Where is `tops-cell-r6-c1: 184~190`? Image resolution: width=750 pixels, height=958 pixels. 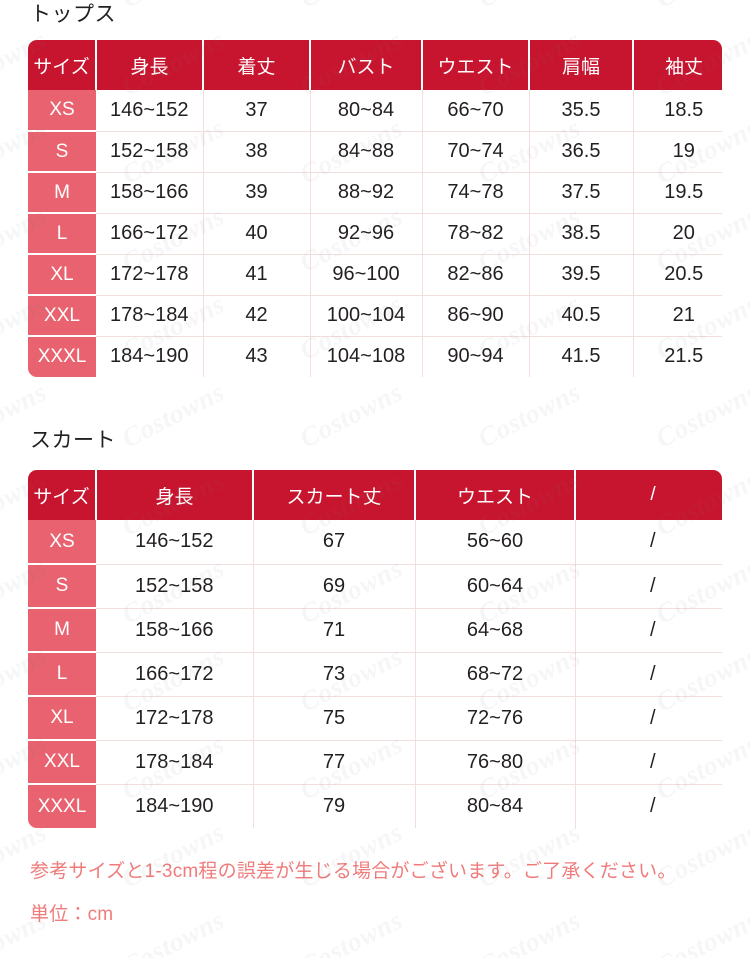
tops-cell-r6-c1: 184~190 is located at coordinates (150, 356).